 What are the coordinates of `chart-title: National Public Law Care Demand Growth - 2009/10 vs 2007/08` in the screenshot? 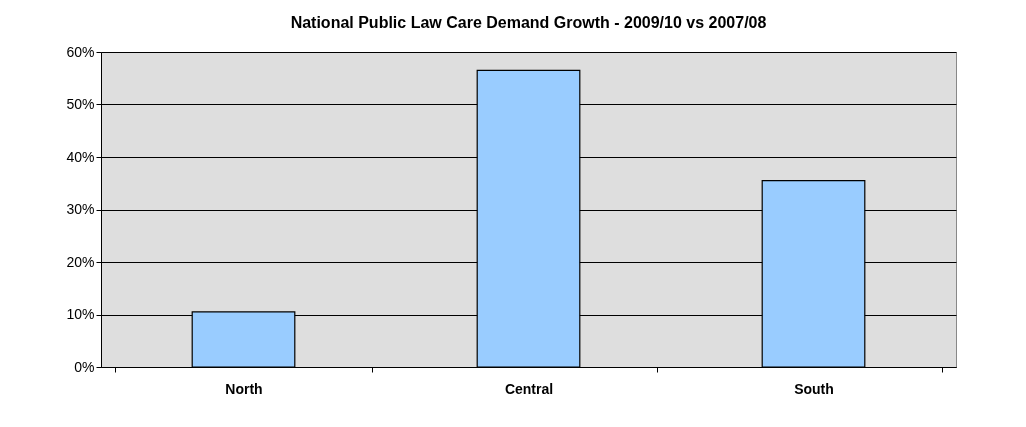 It's located at (528, 22).